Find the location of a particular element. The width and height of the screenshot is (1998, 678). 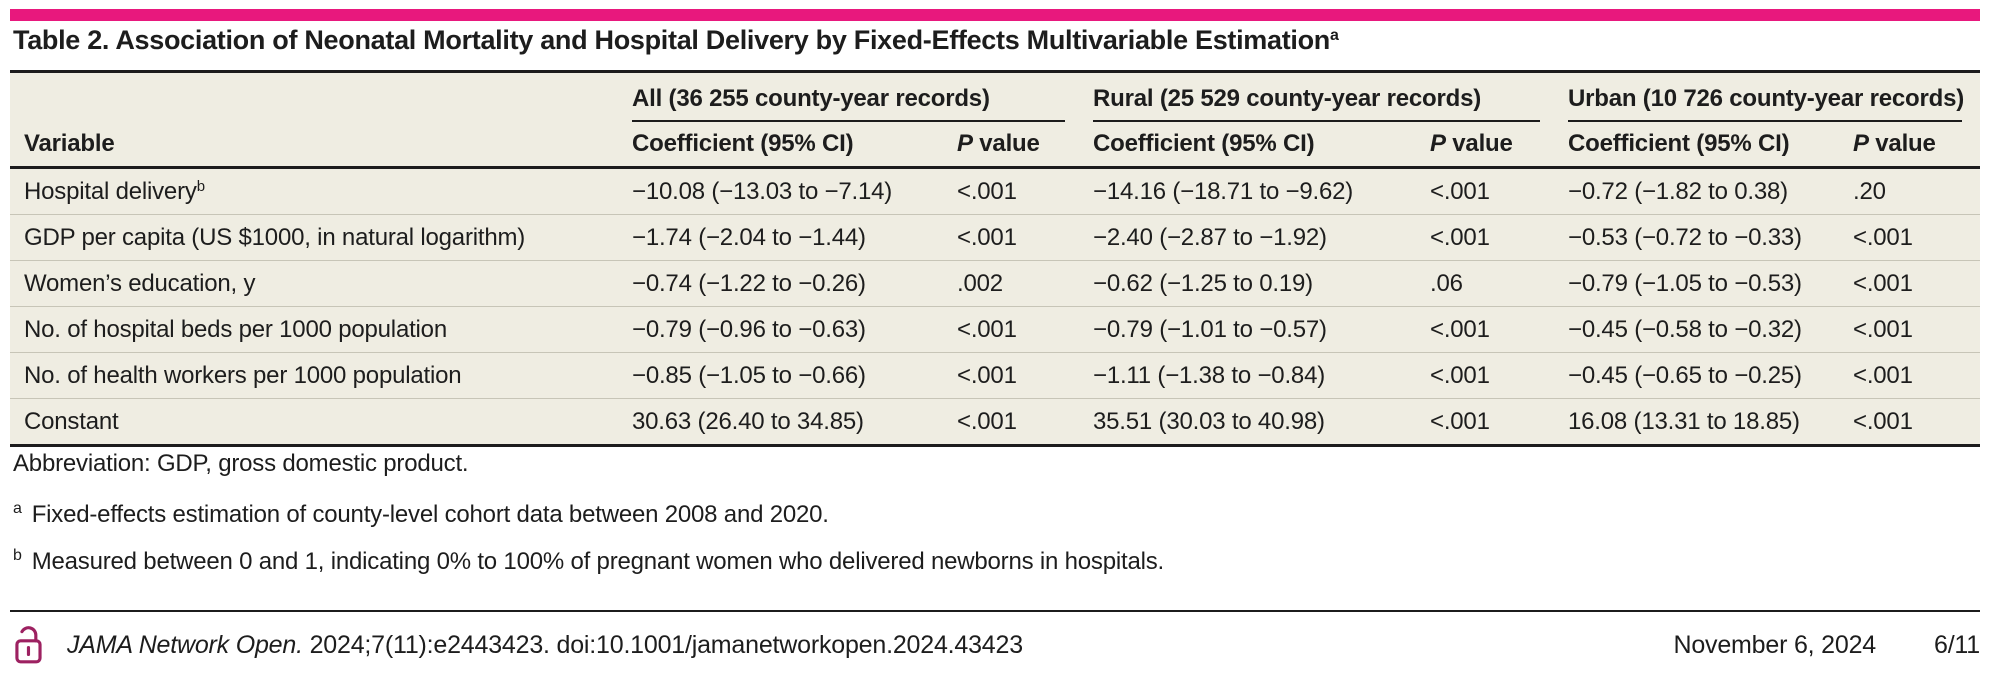

column-header-coefficient-urban: Coefficient (95% CI) is located at coordinates (1710, 145).